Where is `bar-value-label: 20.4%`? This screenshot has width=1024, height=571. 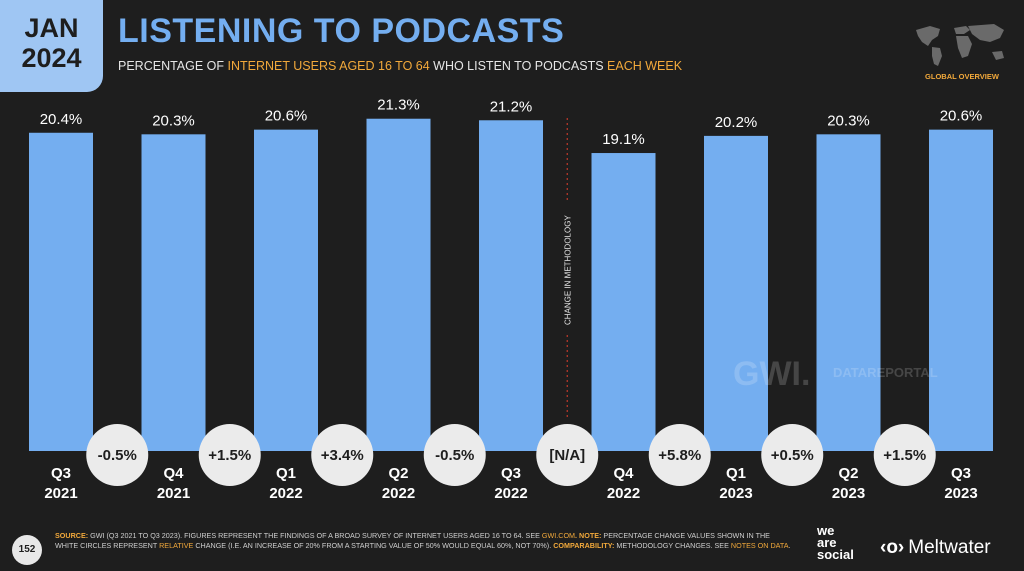 bar-value-label: 20.4% is located at coordinates (61, 119).